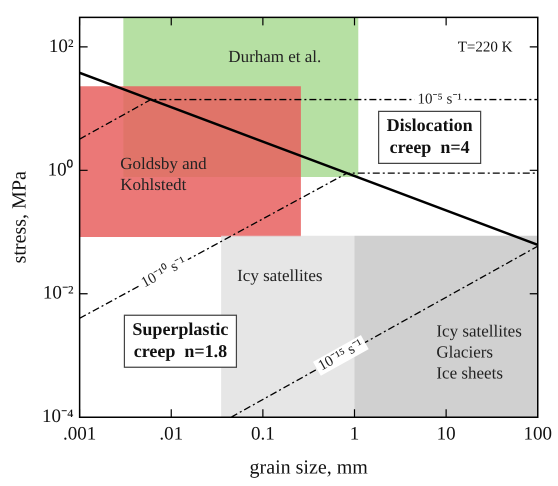 This screenshot has width=558, height=486. Describe the element at coordinates (180, 339) in the screenshot. I see `annotation: Superplastic creep n=1.8` at that location.